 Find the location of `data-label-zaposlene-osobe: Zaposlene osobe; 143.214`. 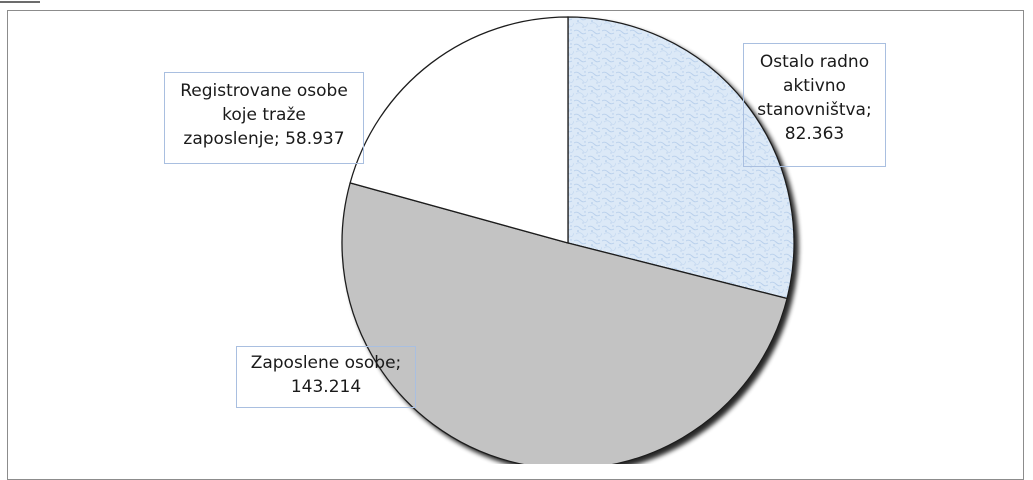

data-label-zaposlene-osobe: Zaposlene osobe; 143.214 is located at coordinates (326, 377).